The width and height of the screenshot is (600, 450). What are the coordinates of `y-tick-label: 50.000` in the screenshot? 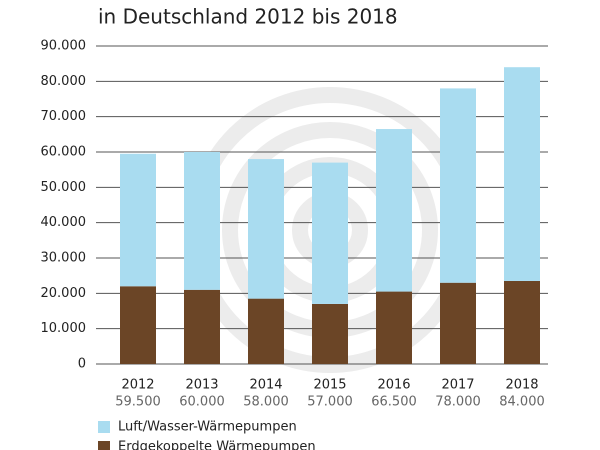 It's located at (64, 187).